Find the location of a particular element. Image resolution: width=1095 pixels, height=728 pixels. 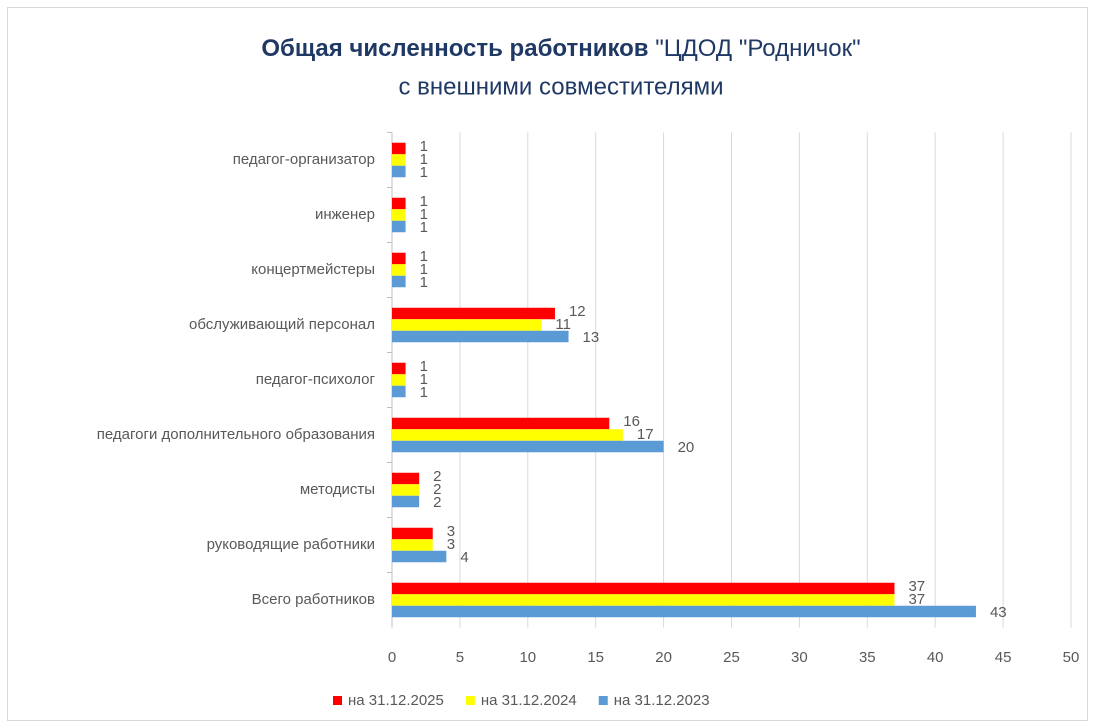

y-tick-label: педагоги дополнительного образования is located at coordinates (236, 434).